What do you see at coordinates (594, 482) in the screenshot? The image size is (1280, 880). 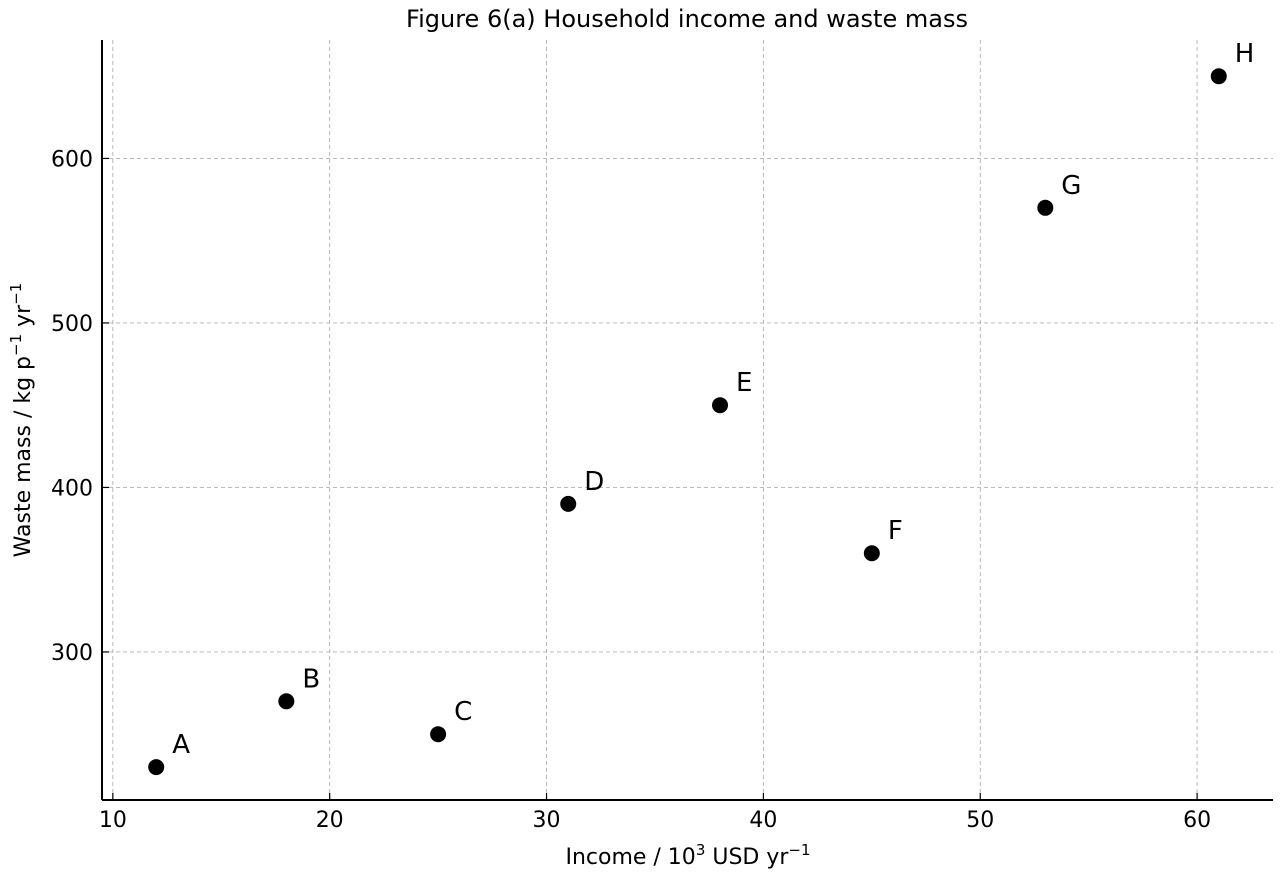 I see `point-label-d: D` at bounding box center [594, 482].